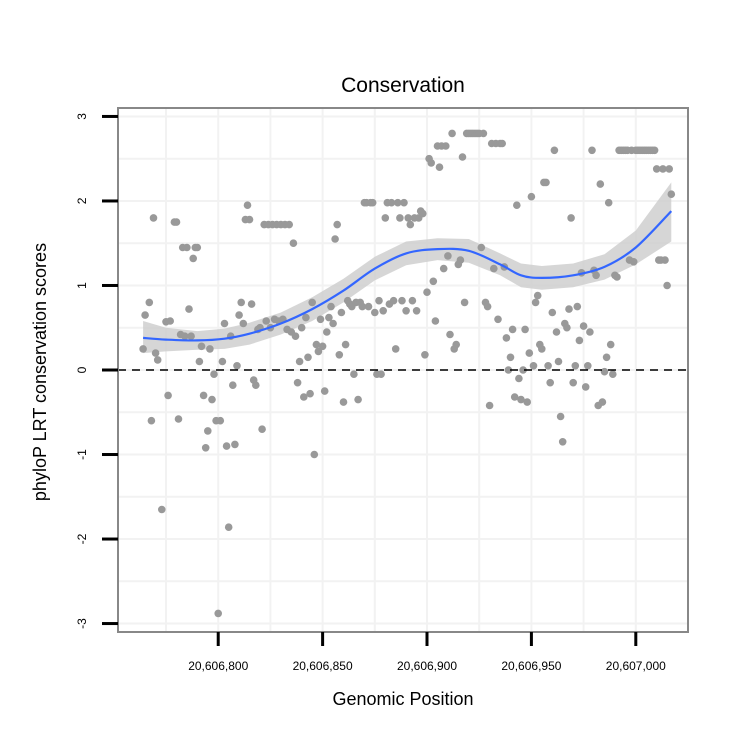  What do you see at coordinates (82, 285) in the screenshot?
I see `y-tick-label: 1` at bounding box center [82, 285].